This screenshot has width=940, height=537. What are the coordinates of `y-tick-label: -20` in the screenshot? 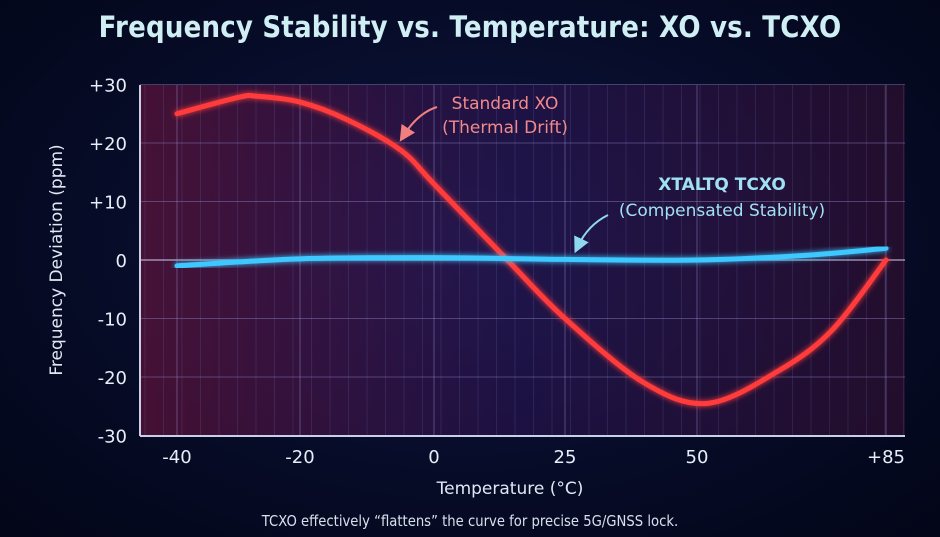 It's located at (112, 378).